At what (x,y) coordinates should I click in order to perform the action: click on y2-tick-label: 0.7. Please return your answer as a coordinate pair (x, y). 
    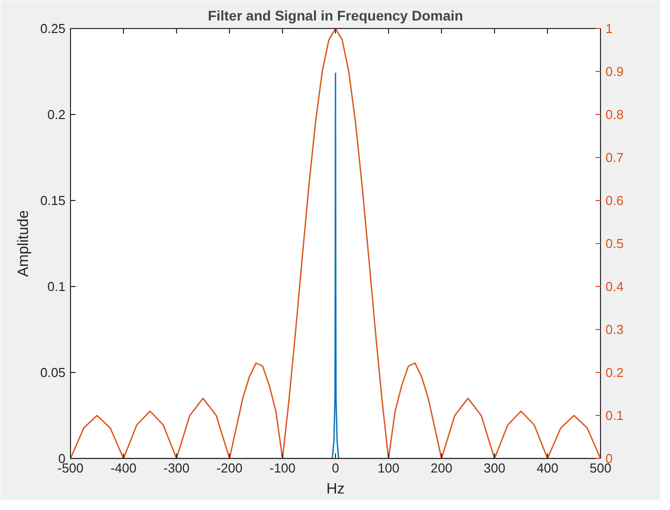
    Looking at the image, I should click on (615, 157).